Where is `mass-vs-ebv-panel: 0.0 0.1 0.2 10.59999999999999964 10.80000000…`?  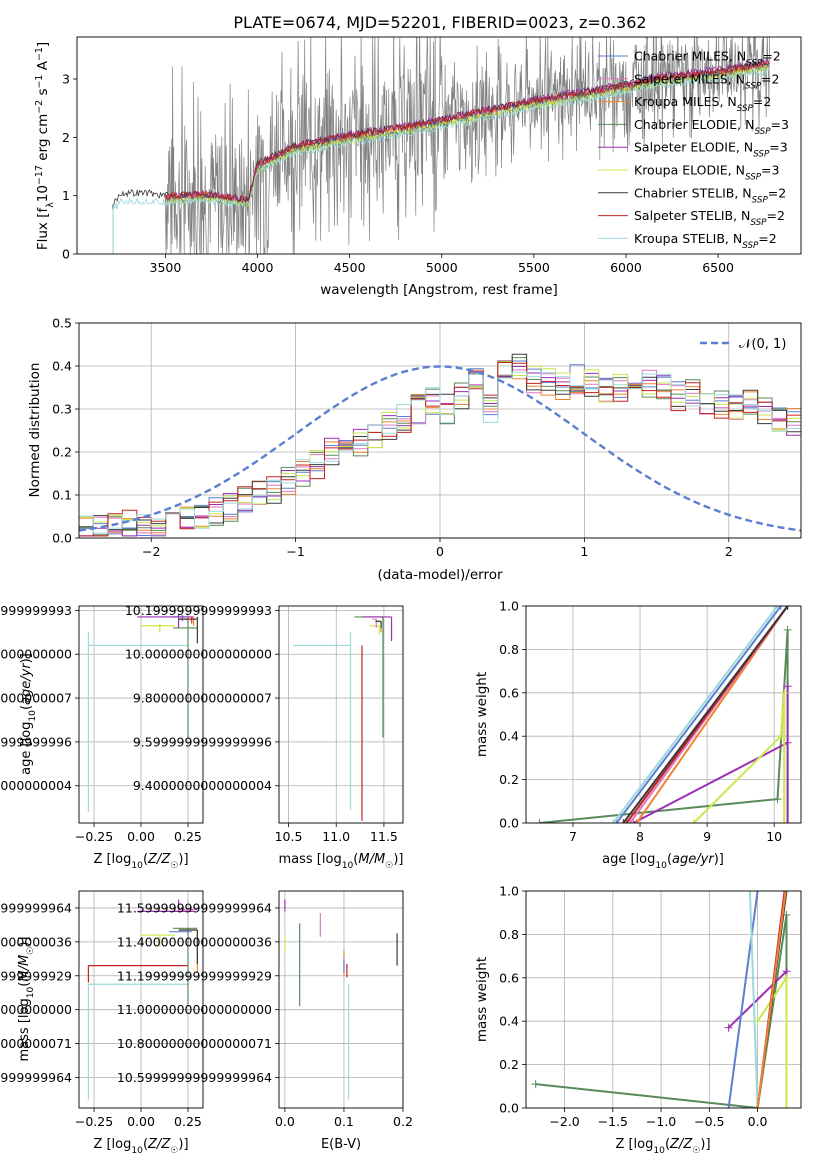
mass-vs-ebv-panel: 0.0 0.1 0.2 10.59999999999999964 10.80000000… is located at coordinates (265, 1021).